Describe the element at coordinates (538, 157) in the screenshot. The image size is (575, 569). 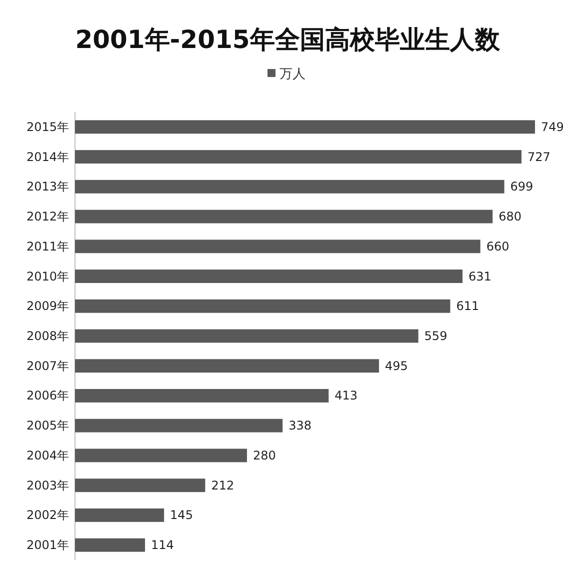
I see `data-label: 727` at that location.